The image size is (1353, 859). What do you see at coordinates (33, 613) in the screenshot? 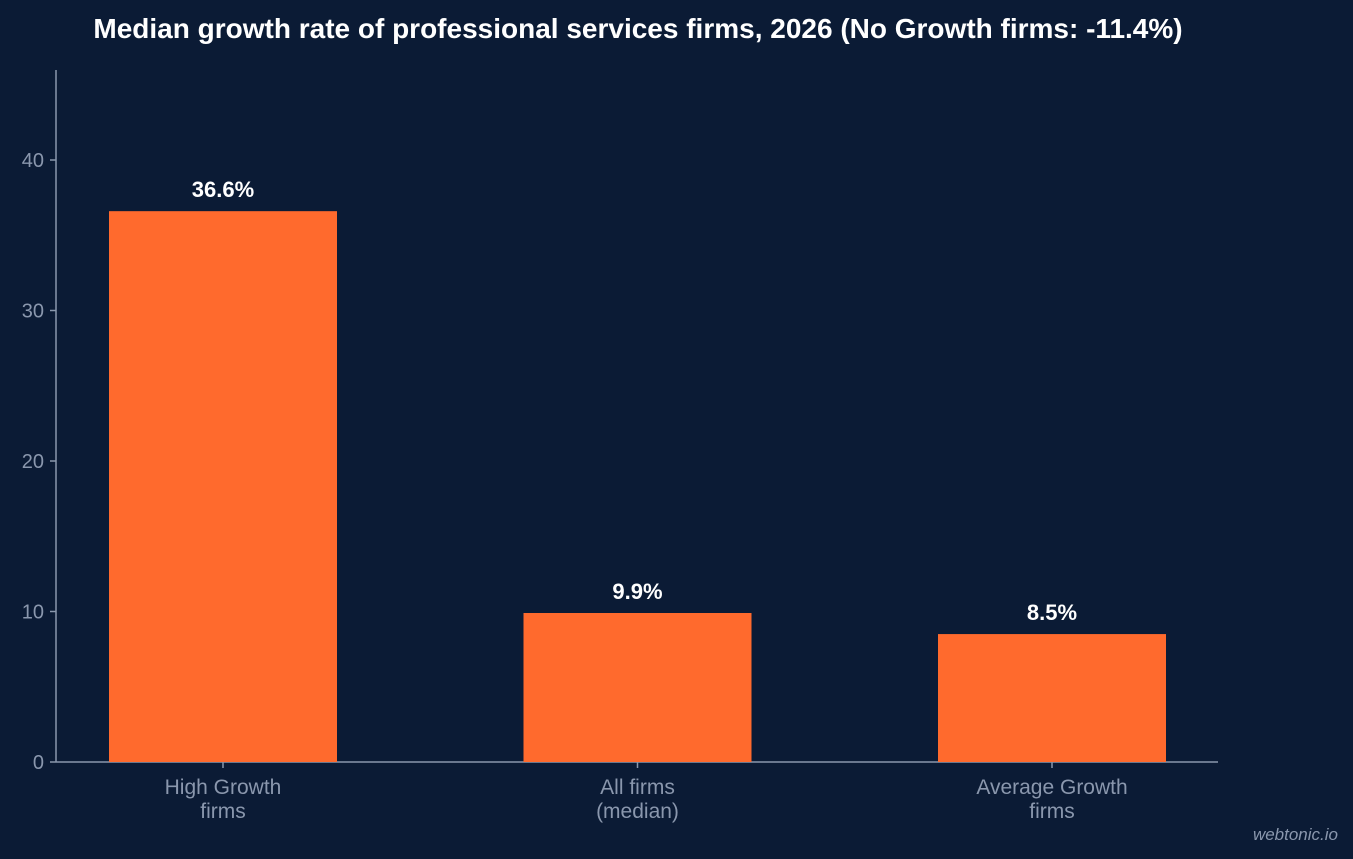
I see `y-tick-label: 10` at bounding box center [33, 613].